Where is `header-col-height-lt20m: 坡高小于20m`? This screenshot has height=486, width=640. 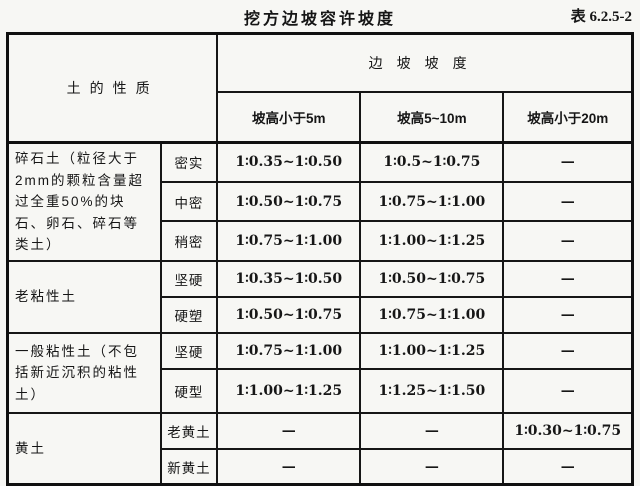
header-col-height-lt20m: 坡高小于20m is located at coordinates (568, 117).